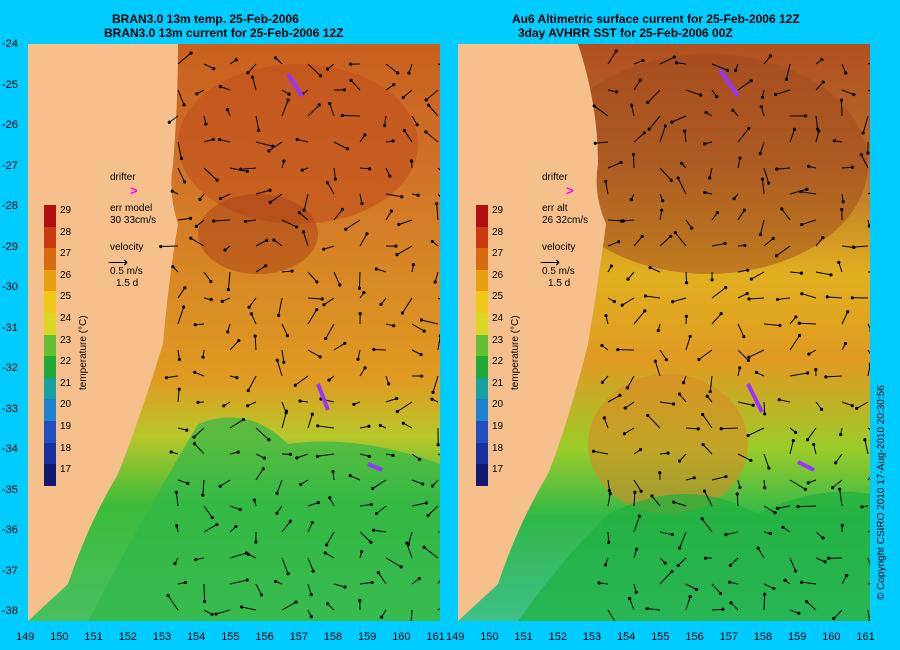  I want to click on colorbar-tick-label: 23, so click(498, 340).